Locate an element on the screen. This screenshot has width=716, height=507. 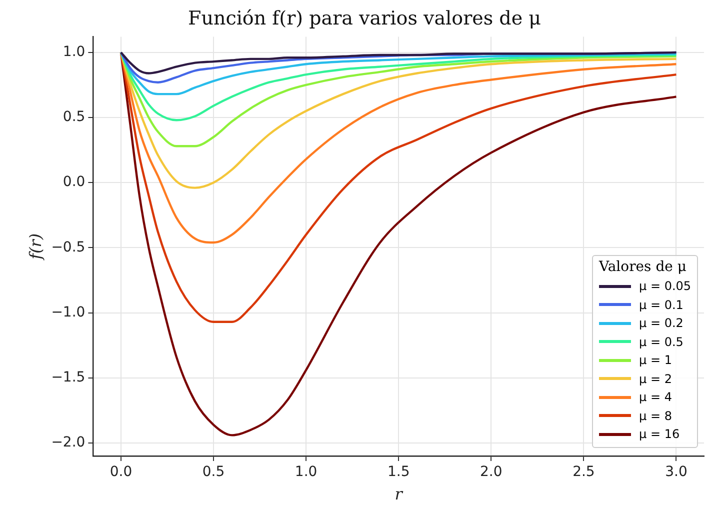
x-tick-label: 1.0 is located at coordinates (306, 472).